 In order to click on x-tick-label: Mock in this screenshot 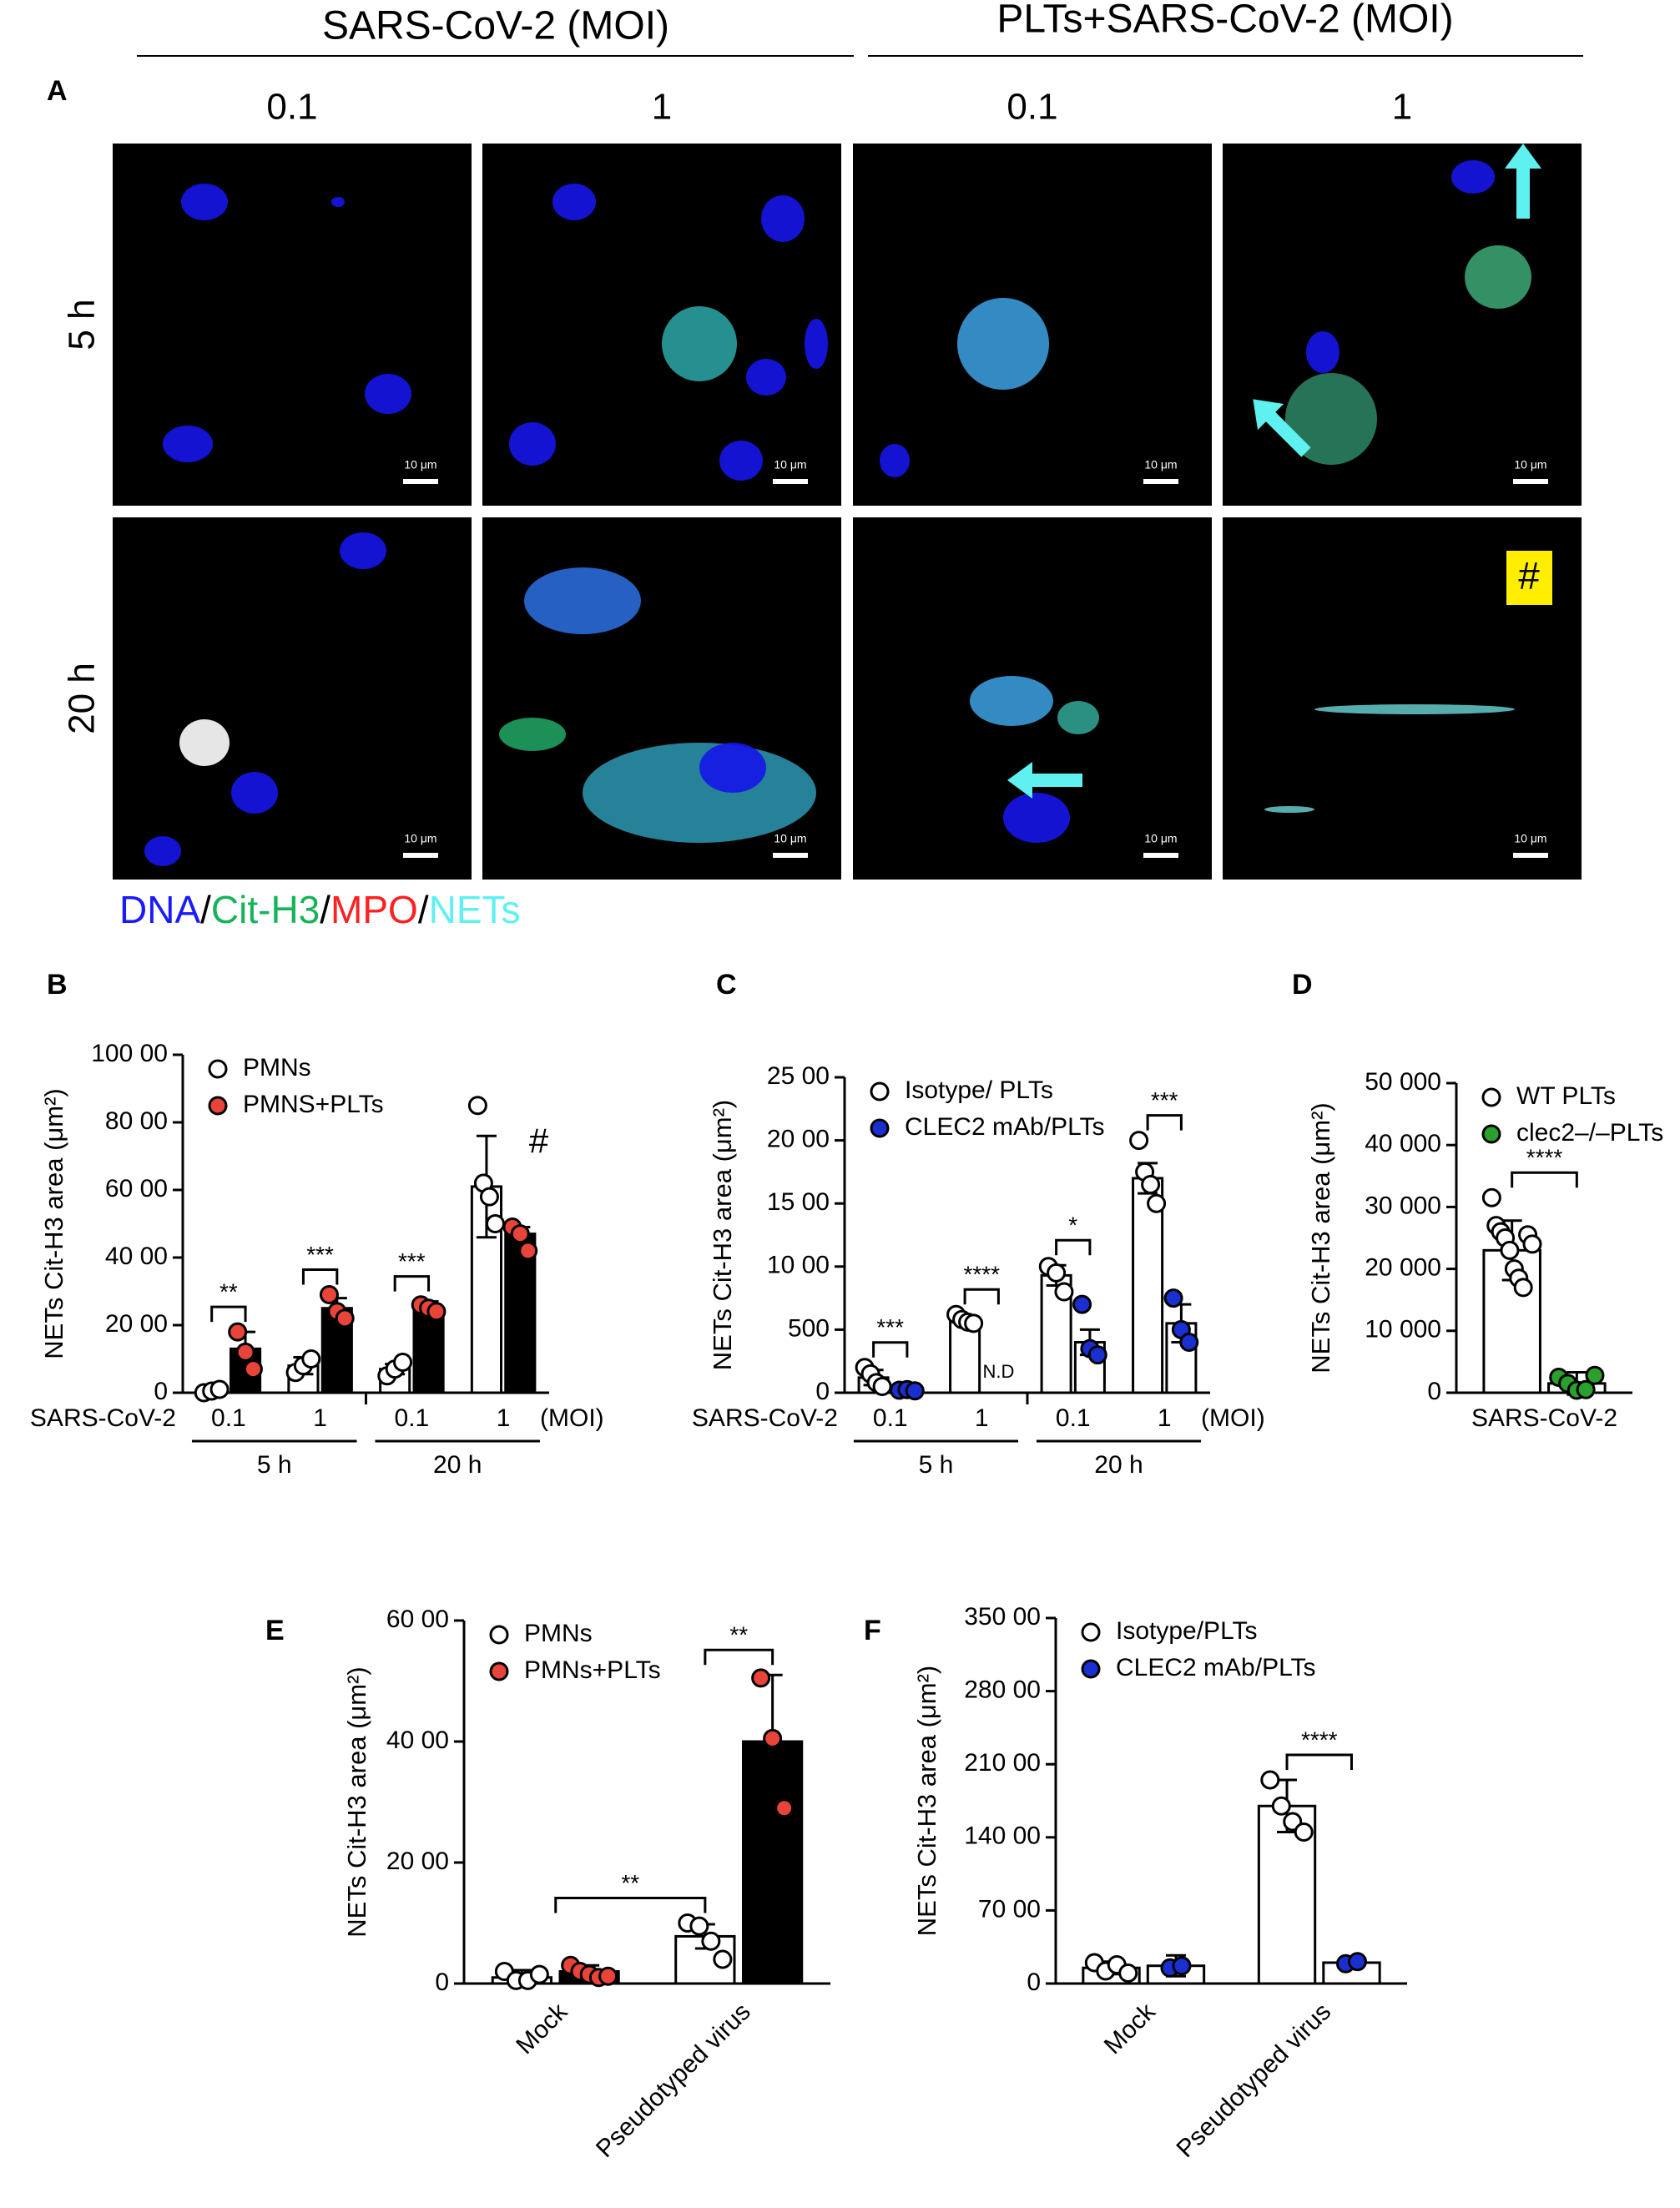, I will do `click(542, 2029)`.